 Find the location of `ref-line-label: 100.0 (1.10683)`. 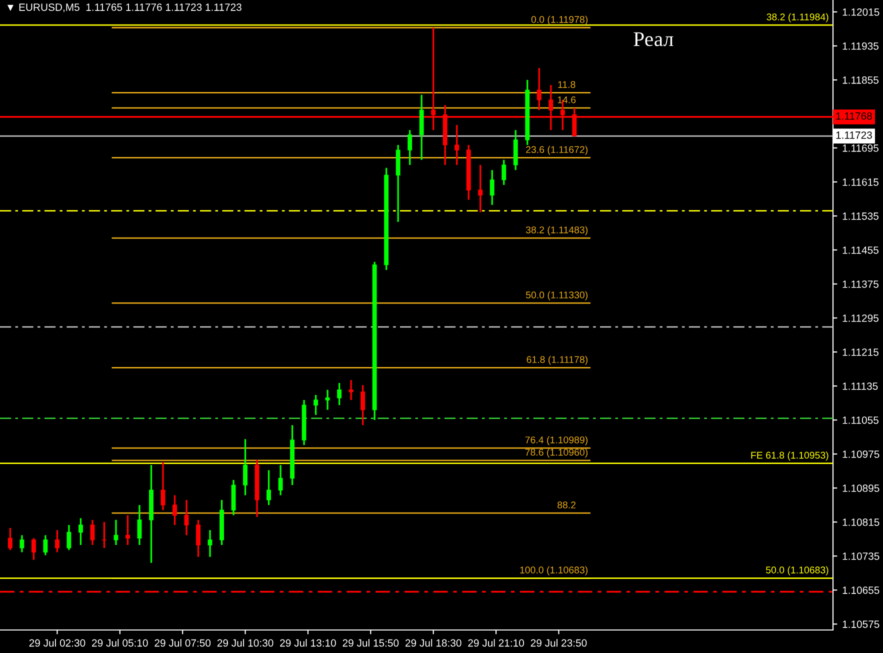

ref-line-label: 100.0 (1.10683) is located at coordinates (554, 571).